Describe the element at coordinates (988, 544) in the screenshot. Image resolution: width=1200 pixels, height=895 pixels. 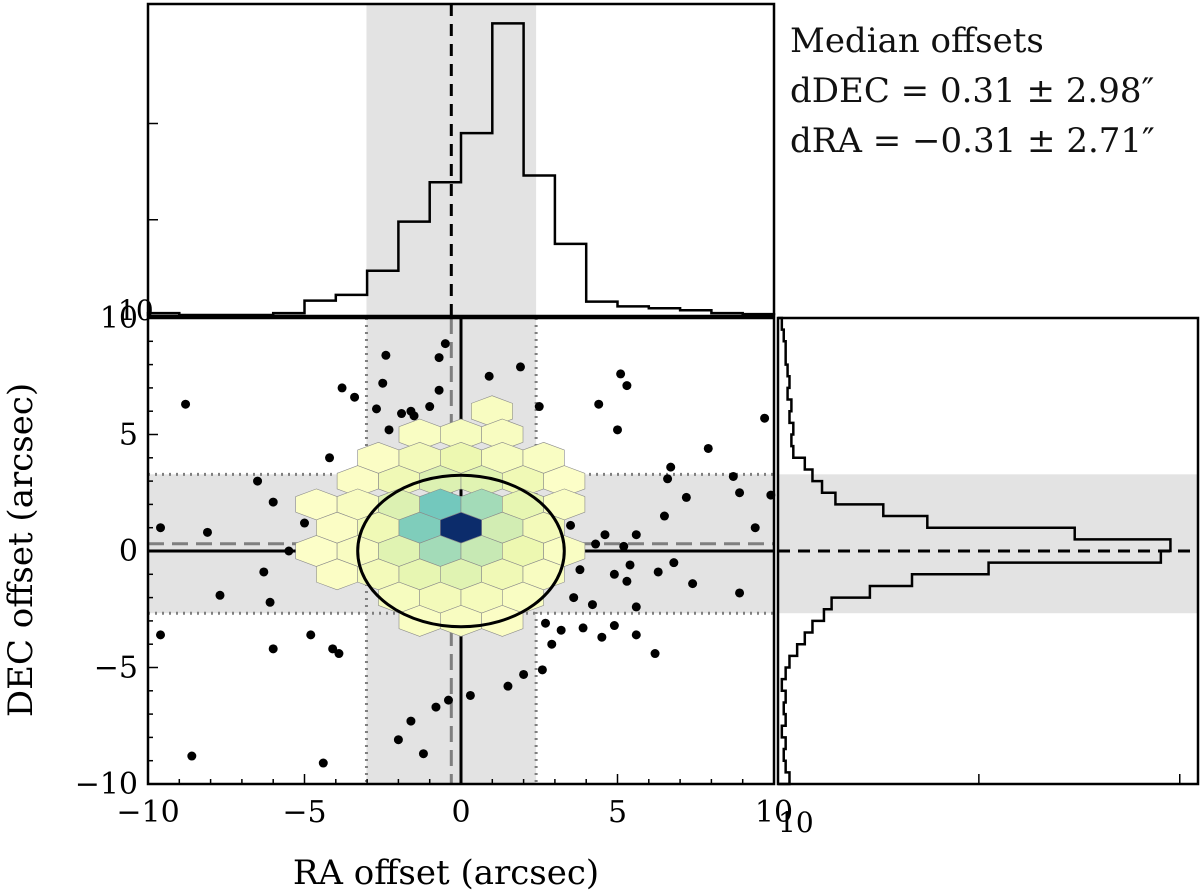
I see `right-hist-band` at that location.